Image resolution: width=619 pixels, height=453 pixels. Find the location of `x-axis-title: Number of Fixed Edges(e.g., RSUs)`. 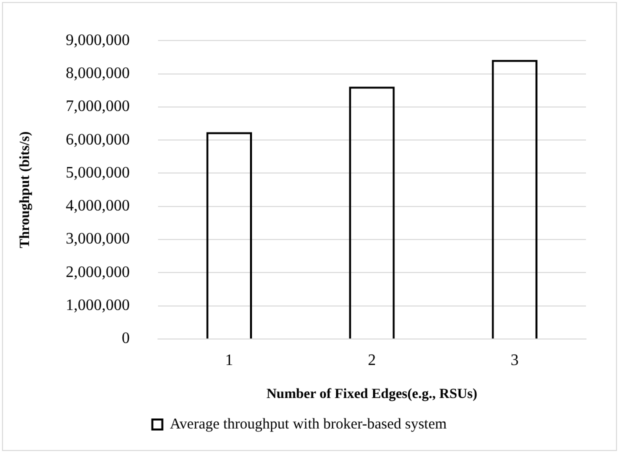

x-axis-title: Number of Fixed Edges(e.g., RSUs) is located at coordinates (372, 394).